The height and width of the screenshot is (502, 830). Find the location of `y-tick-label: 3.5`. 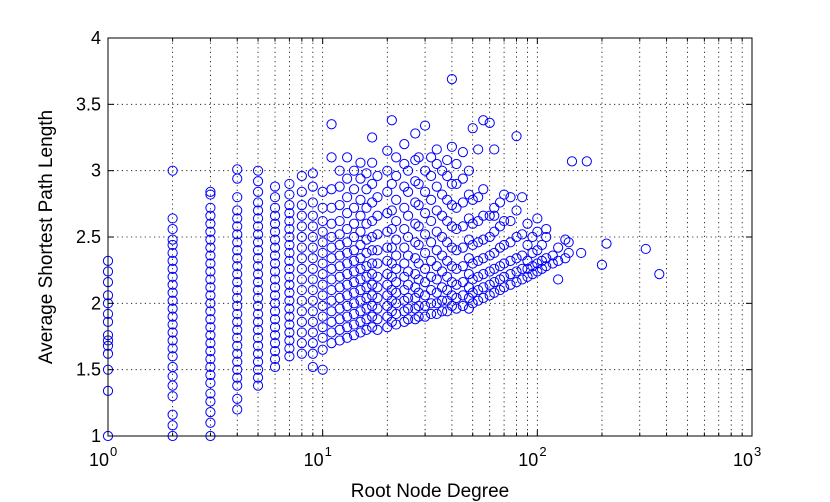

y-tick-label: 3.5 is located at coordinates (88, 104).